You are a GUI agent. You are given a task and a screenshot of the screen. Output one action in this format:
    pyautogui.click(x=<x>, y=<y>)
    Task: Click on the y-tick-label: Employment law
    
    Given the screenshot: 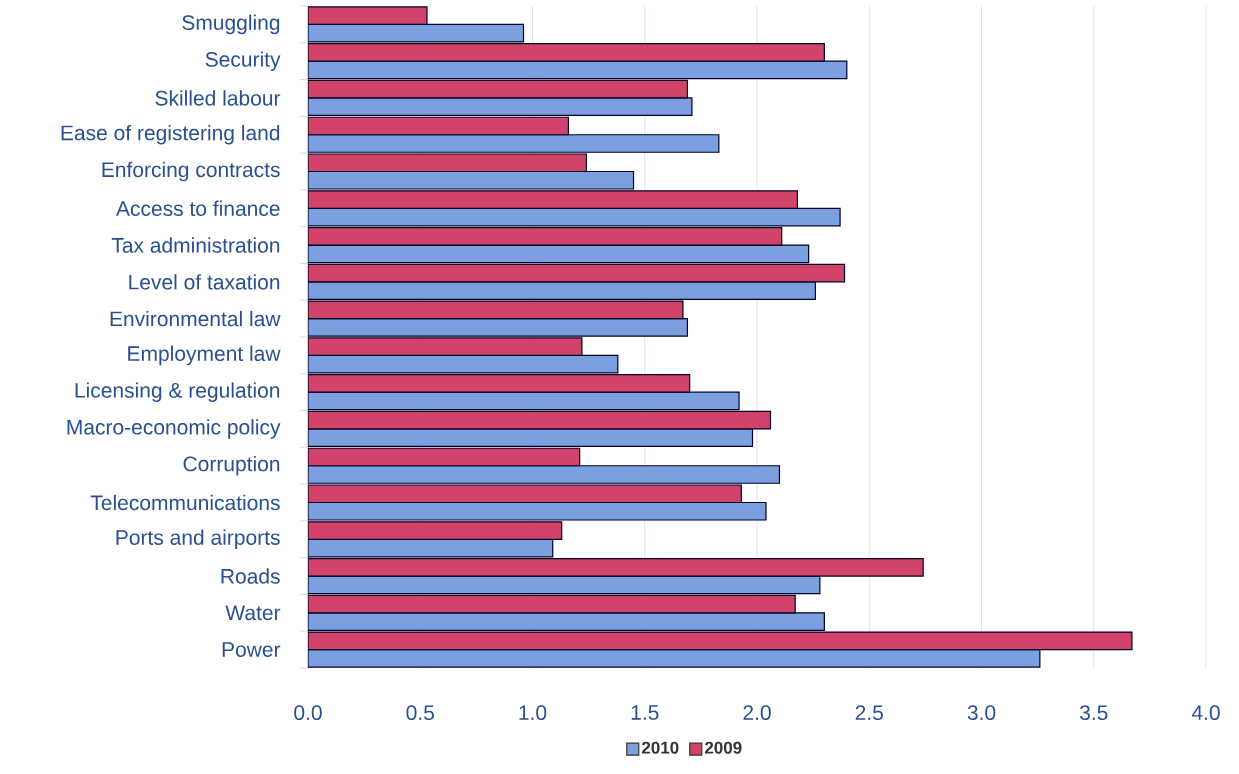 What is the action you would take?
    pyautogui.click(x=204, y=355)
    